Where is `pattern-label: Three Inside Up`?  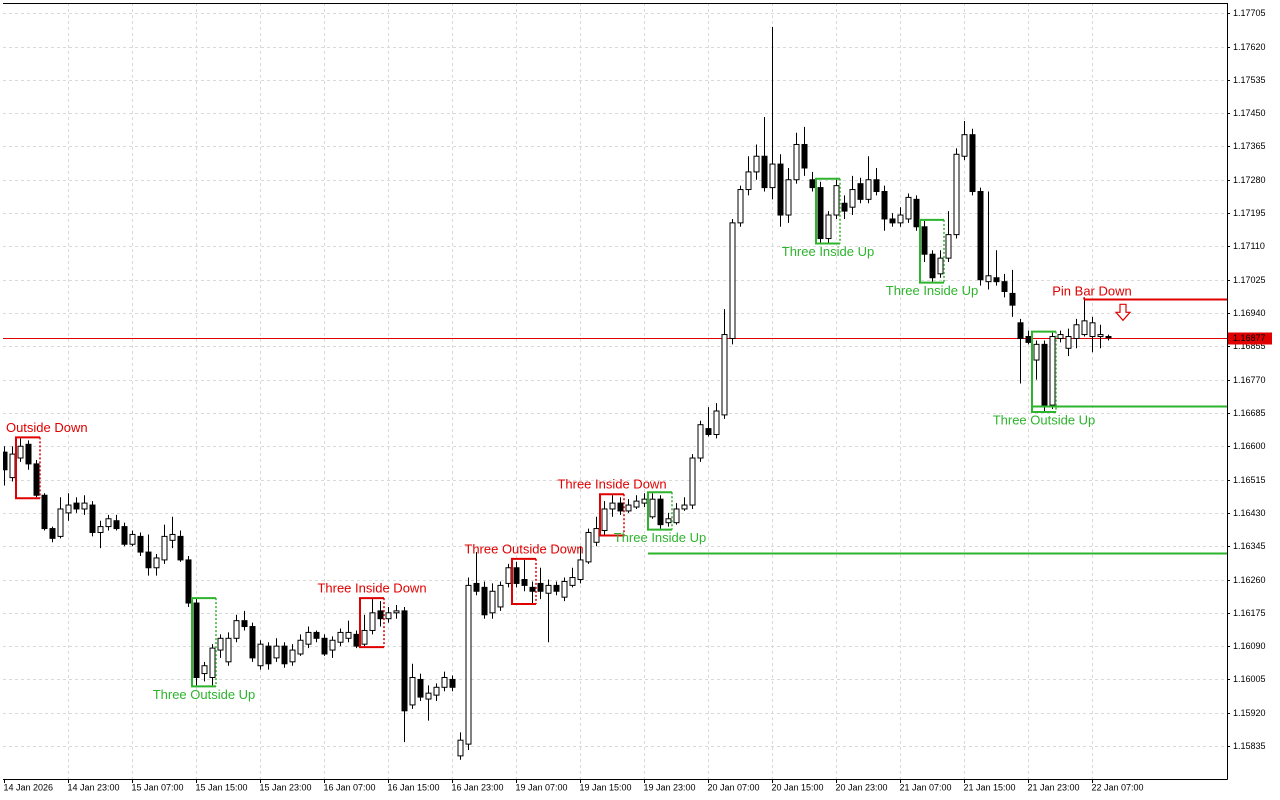 pattern-label: Three Inside Up is located at coordinates (932, 290).